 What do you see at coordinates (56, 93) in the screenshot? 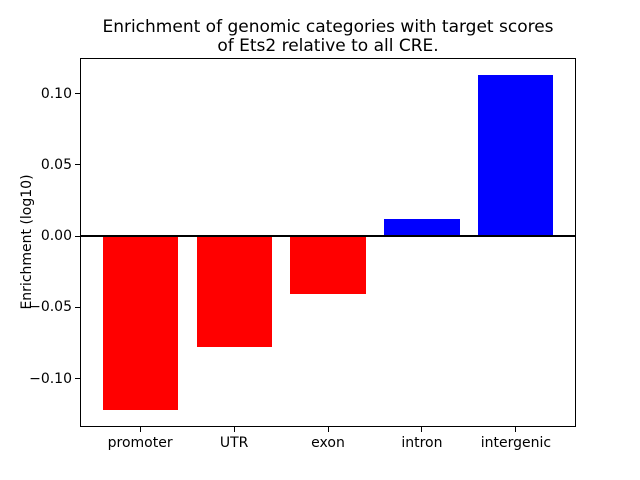
I see `y-tick-label: 0.10` at bounding box center [56, 93].